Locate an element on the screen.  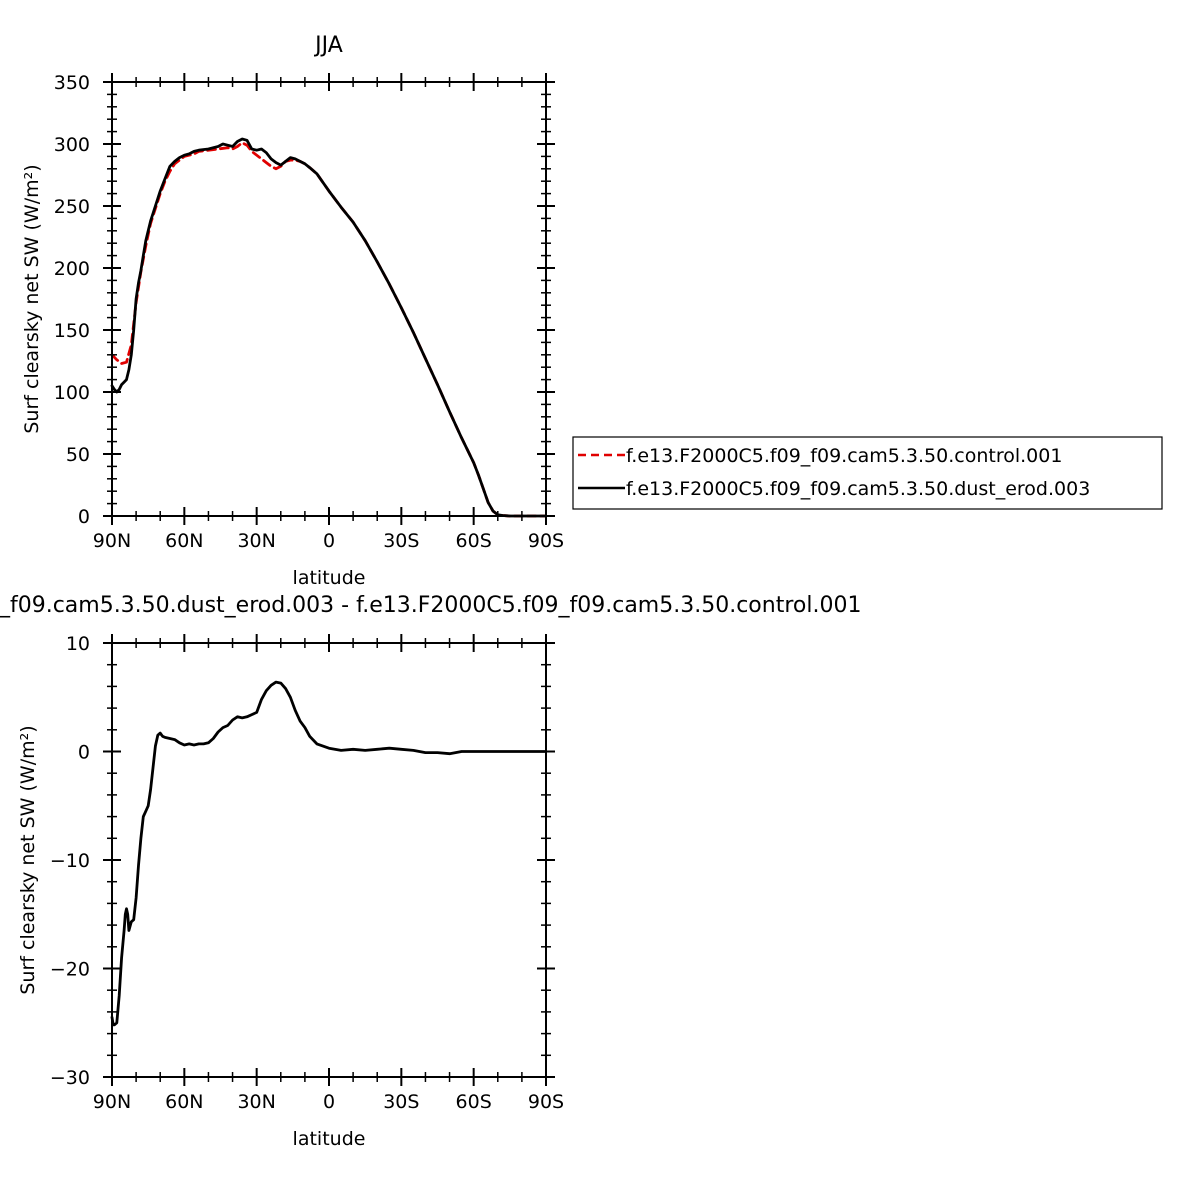
top-chart-title: JJA is located at coordinates (328, 45).